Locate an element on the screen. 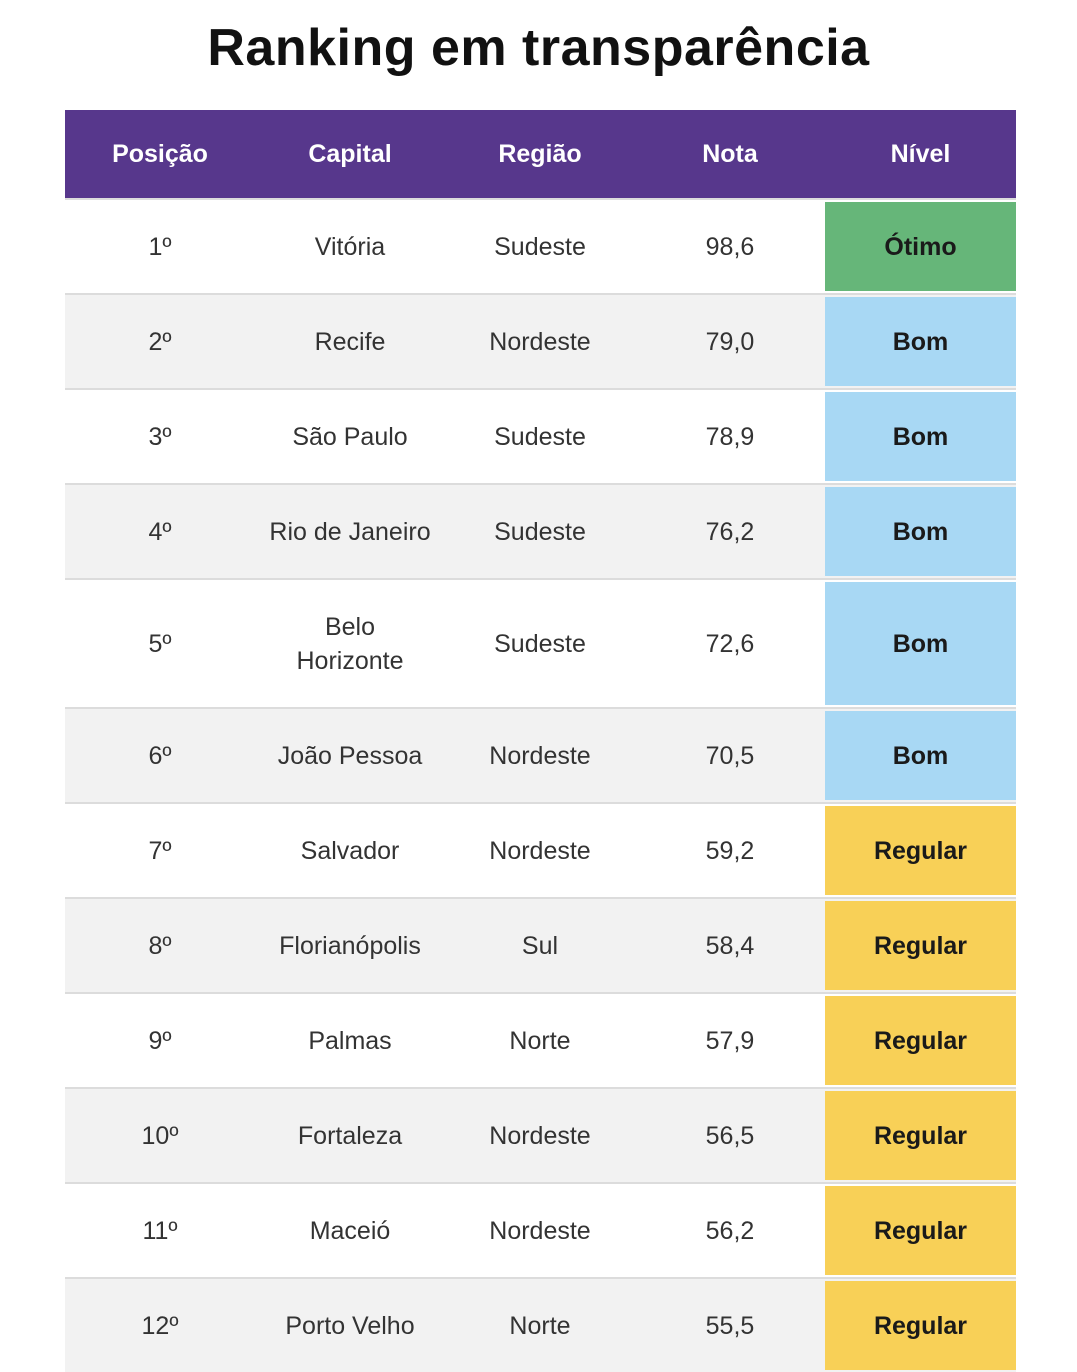 This screenshot has width=1077, height=1372. level-badge: Ótimo is located at coordinates (920, 246).